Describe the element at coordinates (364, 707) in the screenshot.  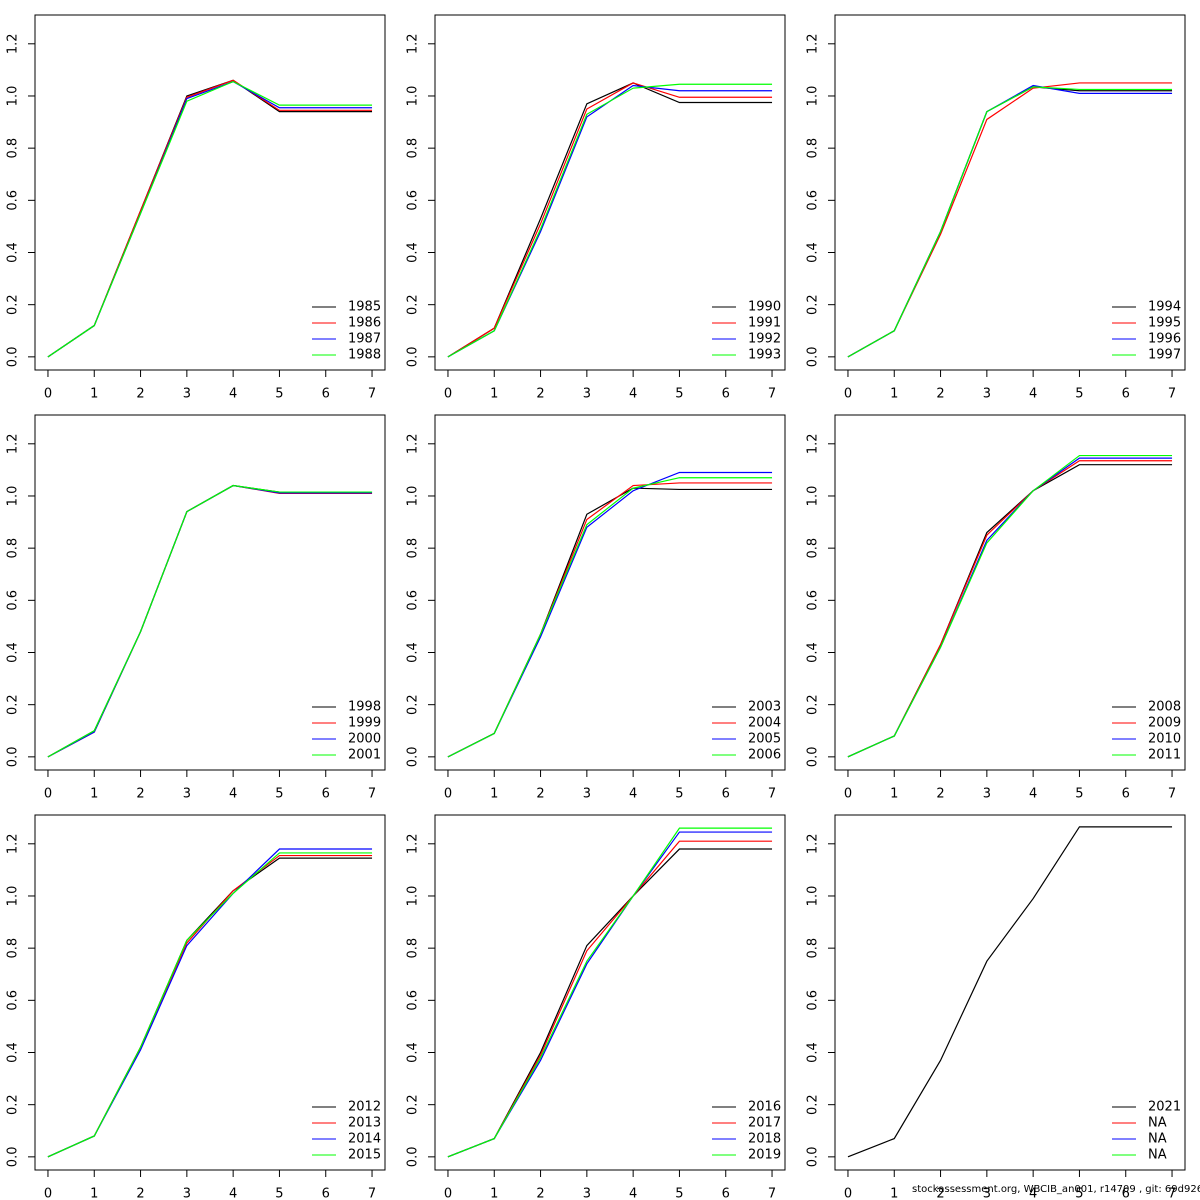
I see `legend-label: 1998` at that location.